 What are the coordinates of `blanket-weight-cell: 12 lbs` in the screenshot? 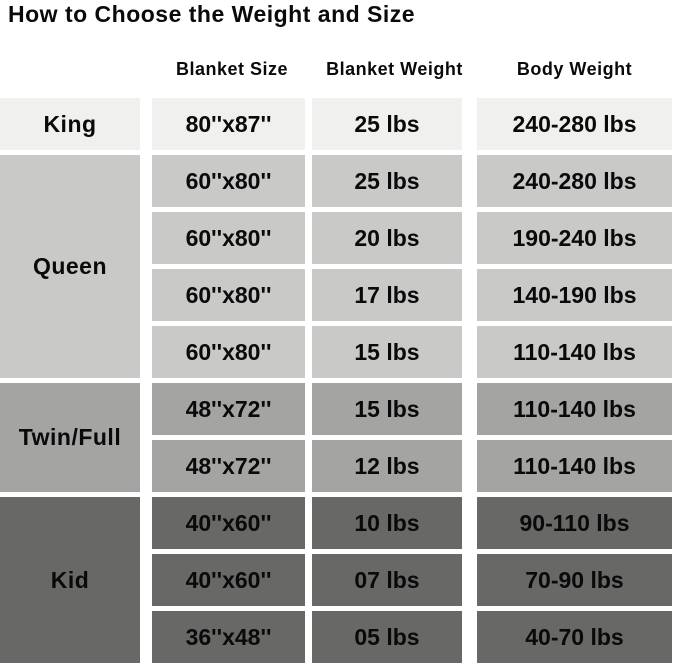 It's located at (387, 466).